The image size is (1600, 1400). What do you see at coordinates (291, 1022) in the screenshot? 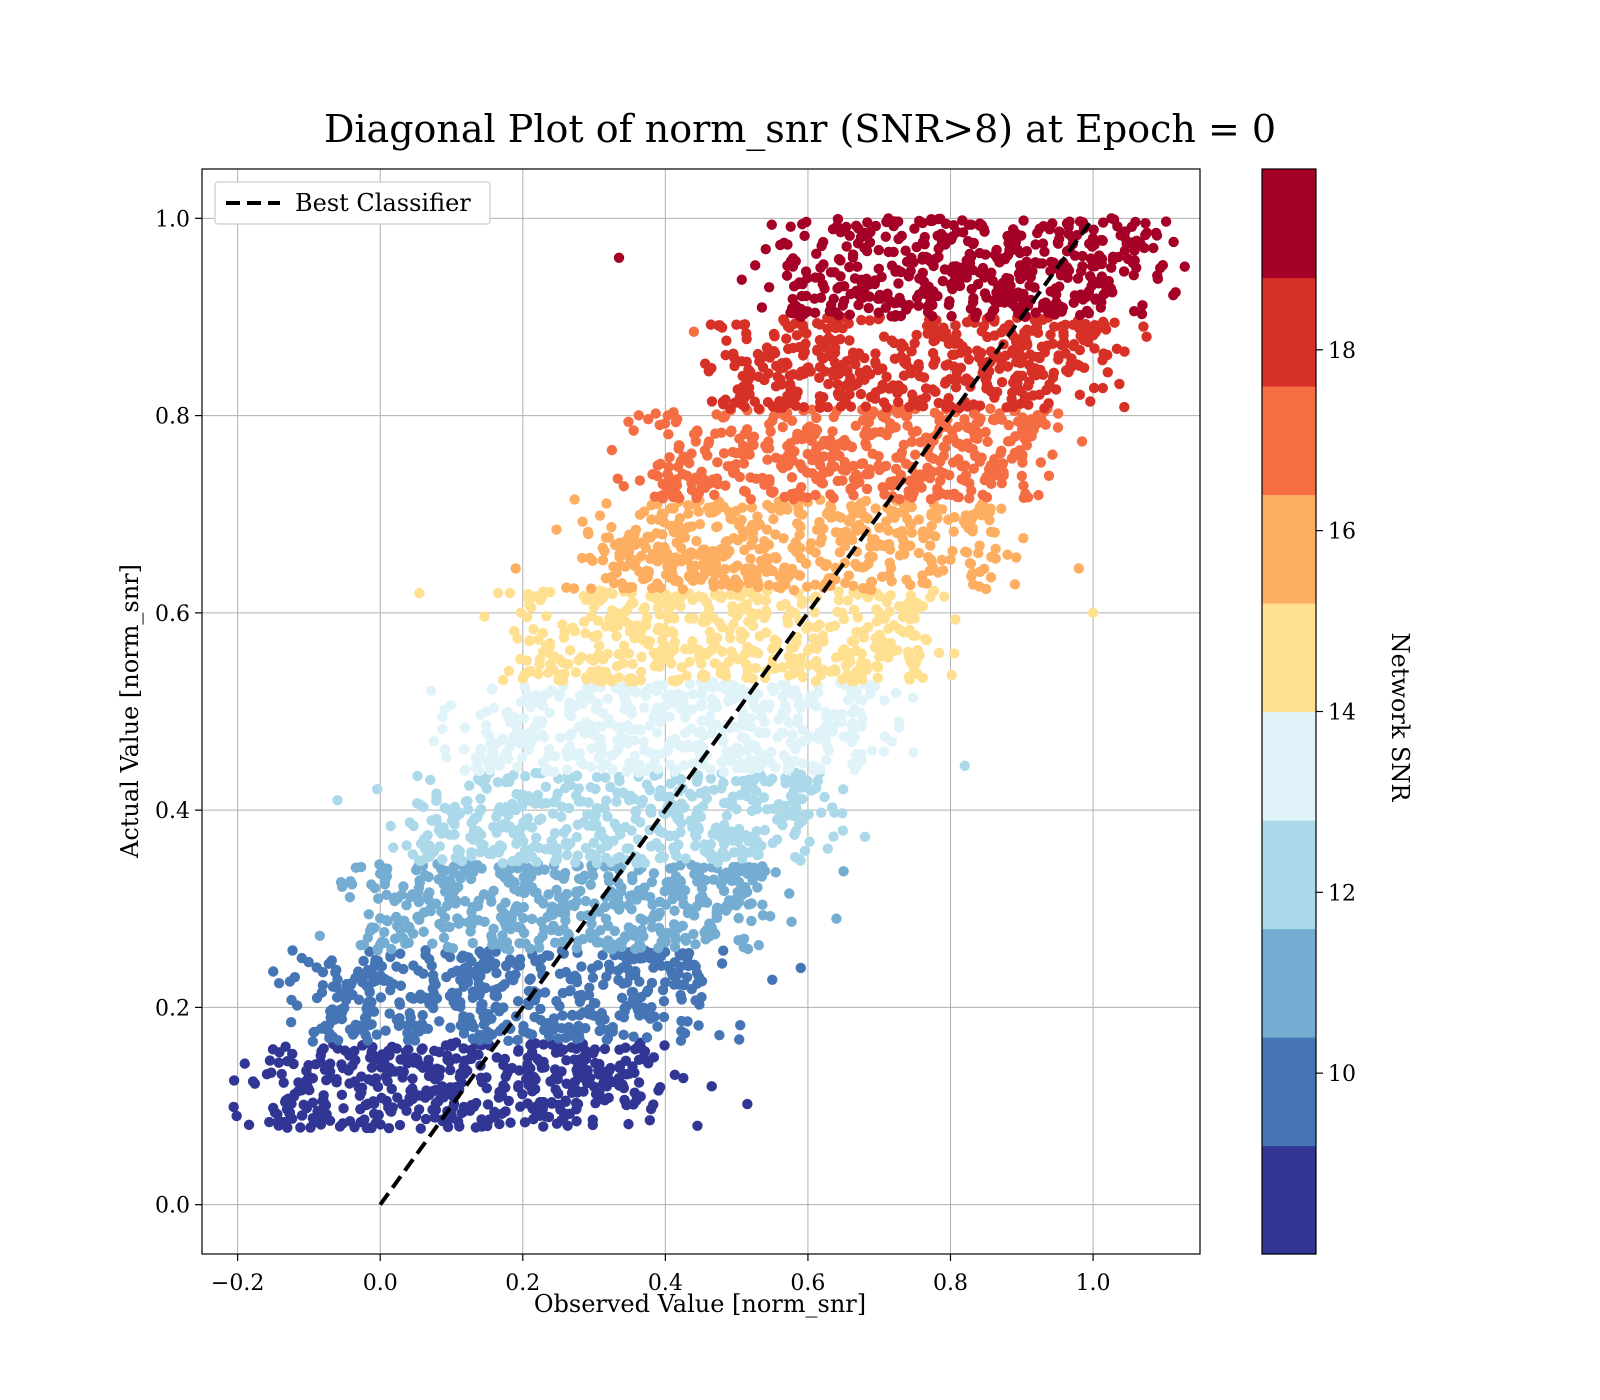
I see `scatter-point-outlier` at bounding box center [291, 1022].